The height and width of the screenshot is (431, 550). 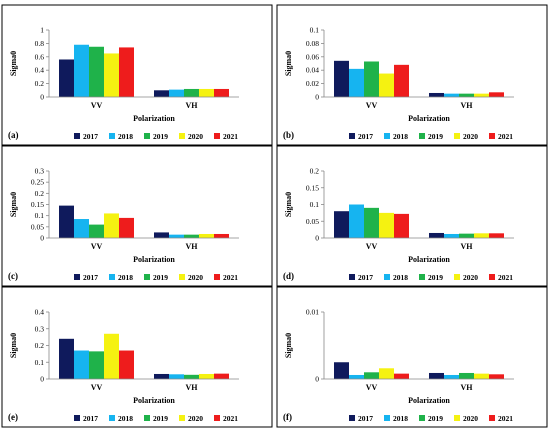 What do you see at coordinates (288, 135) in the screenshot?
I see `panel-label: (b)` at bounding box center [288, 135].